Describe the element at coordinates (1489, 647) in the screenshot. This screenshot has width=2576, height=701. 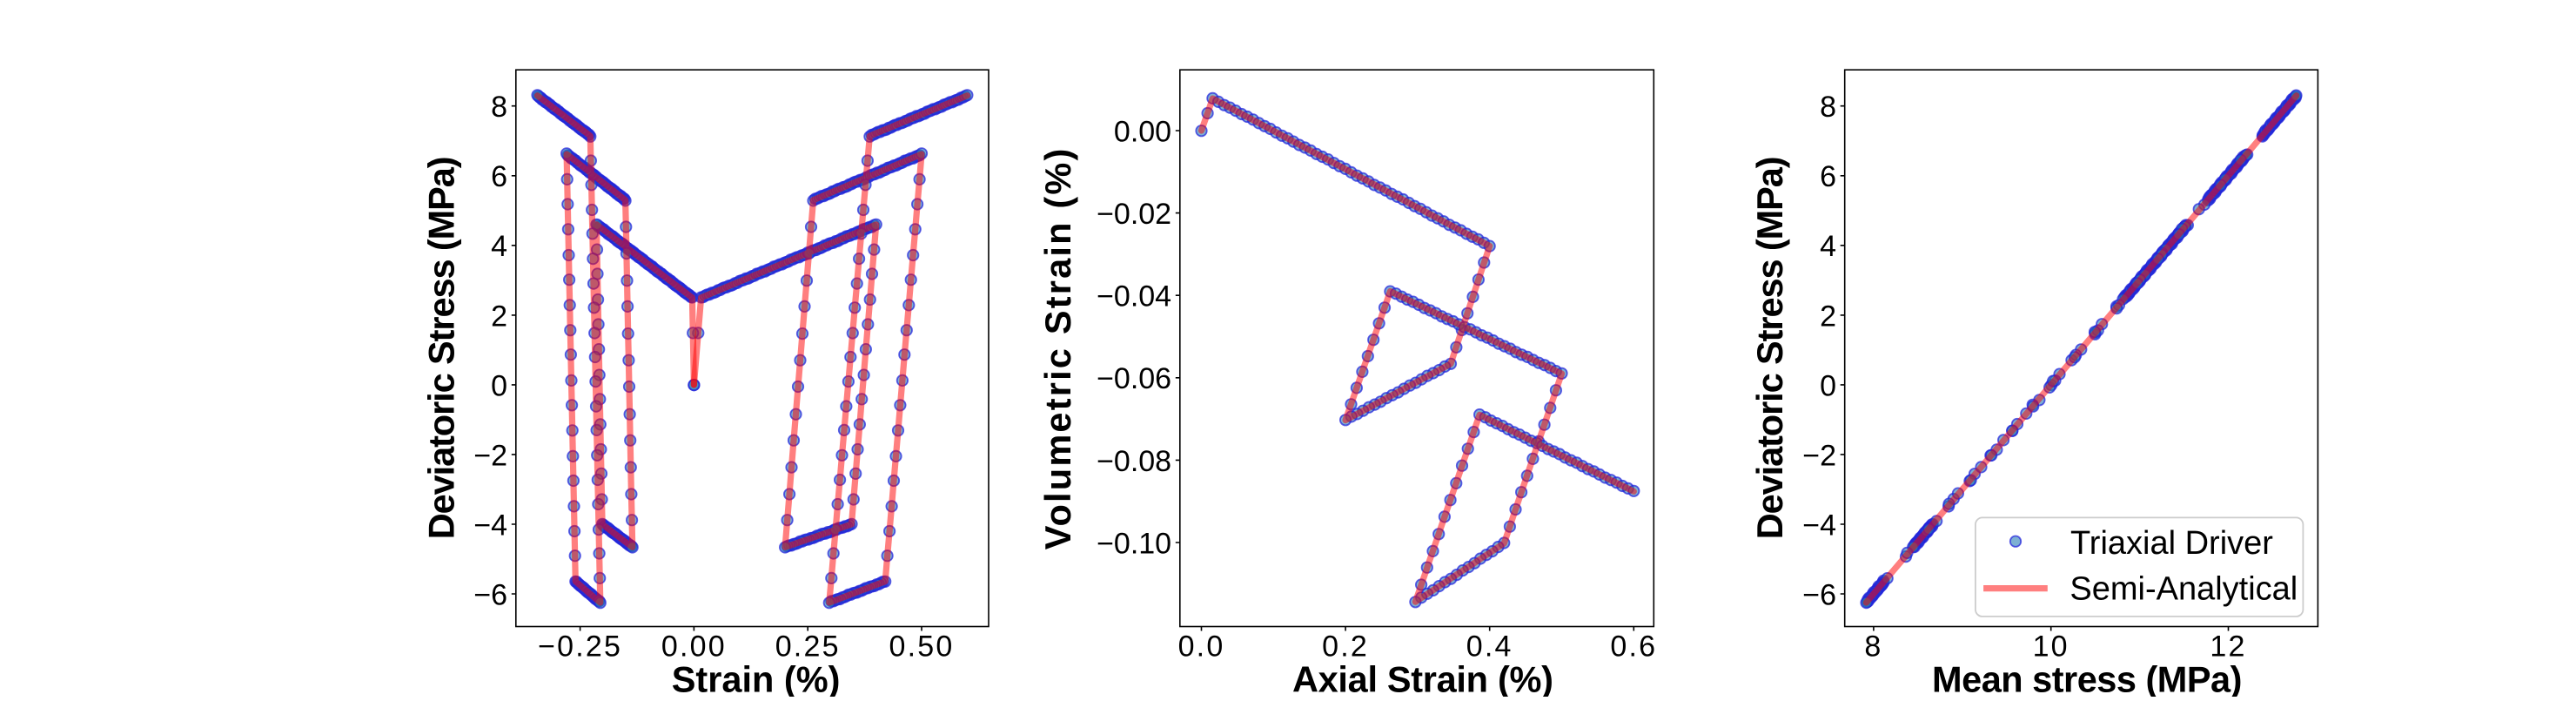
I see `svg-text: 0.4` at that location.